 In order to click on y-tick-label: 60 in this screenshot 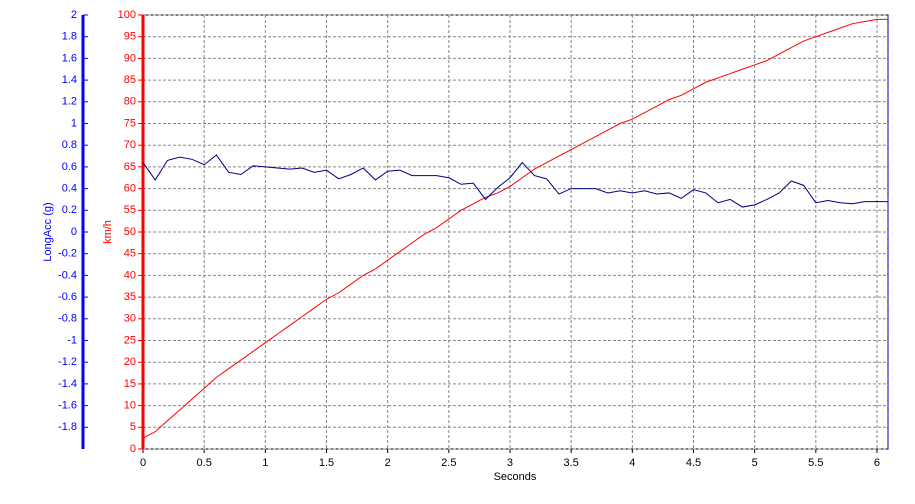, I will do `click(130, 189)`.